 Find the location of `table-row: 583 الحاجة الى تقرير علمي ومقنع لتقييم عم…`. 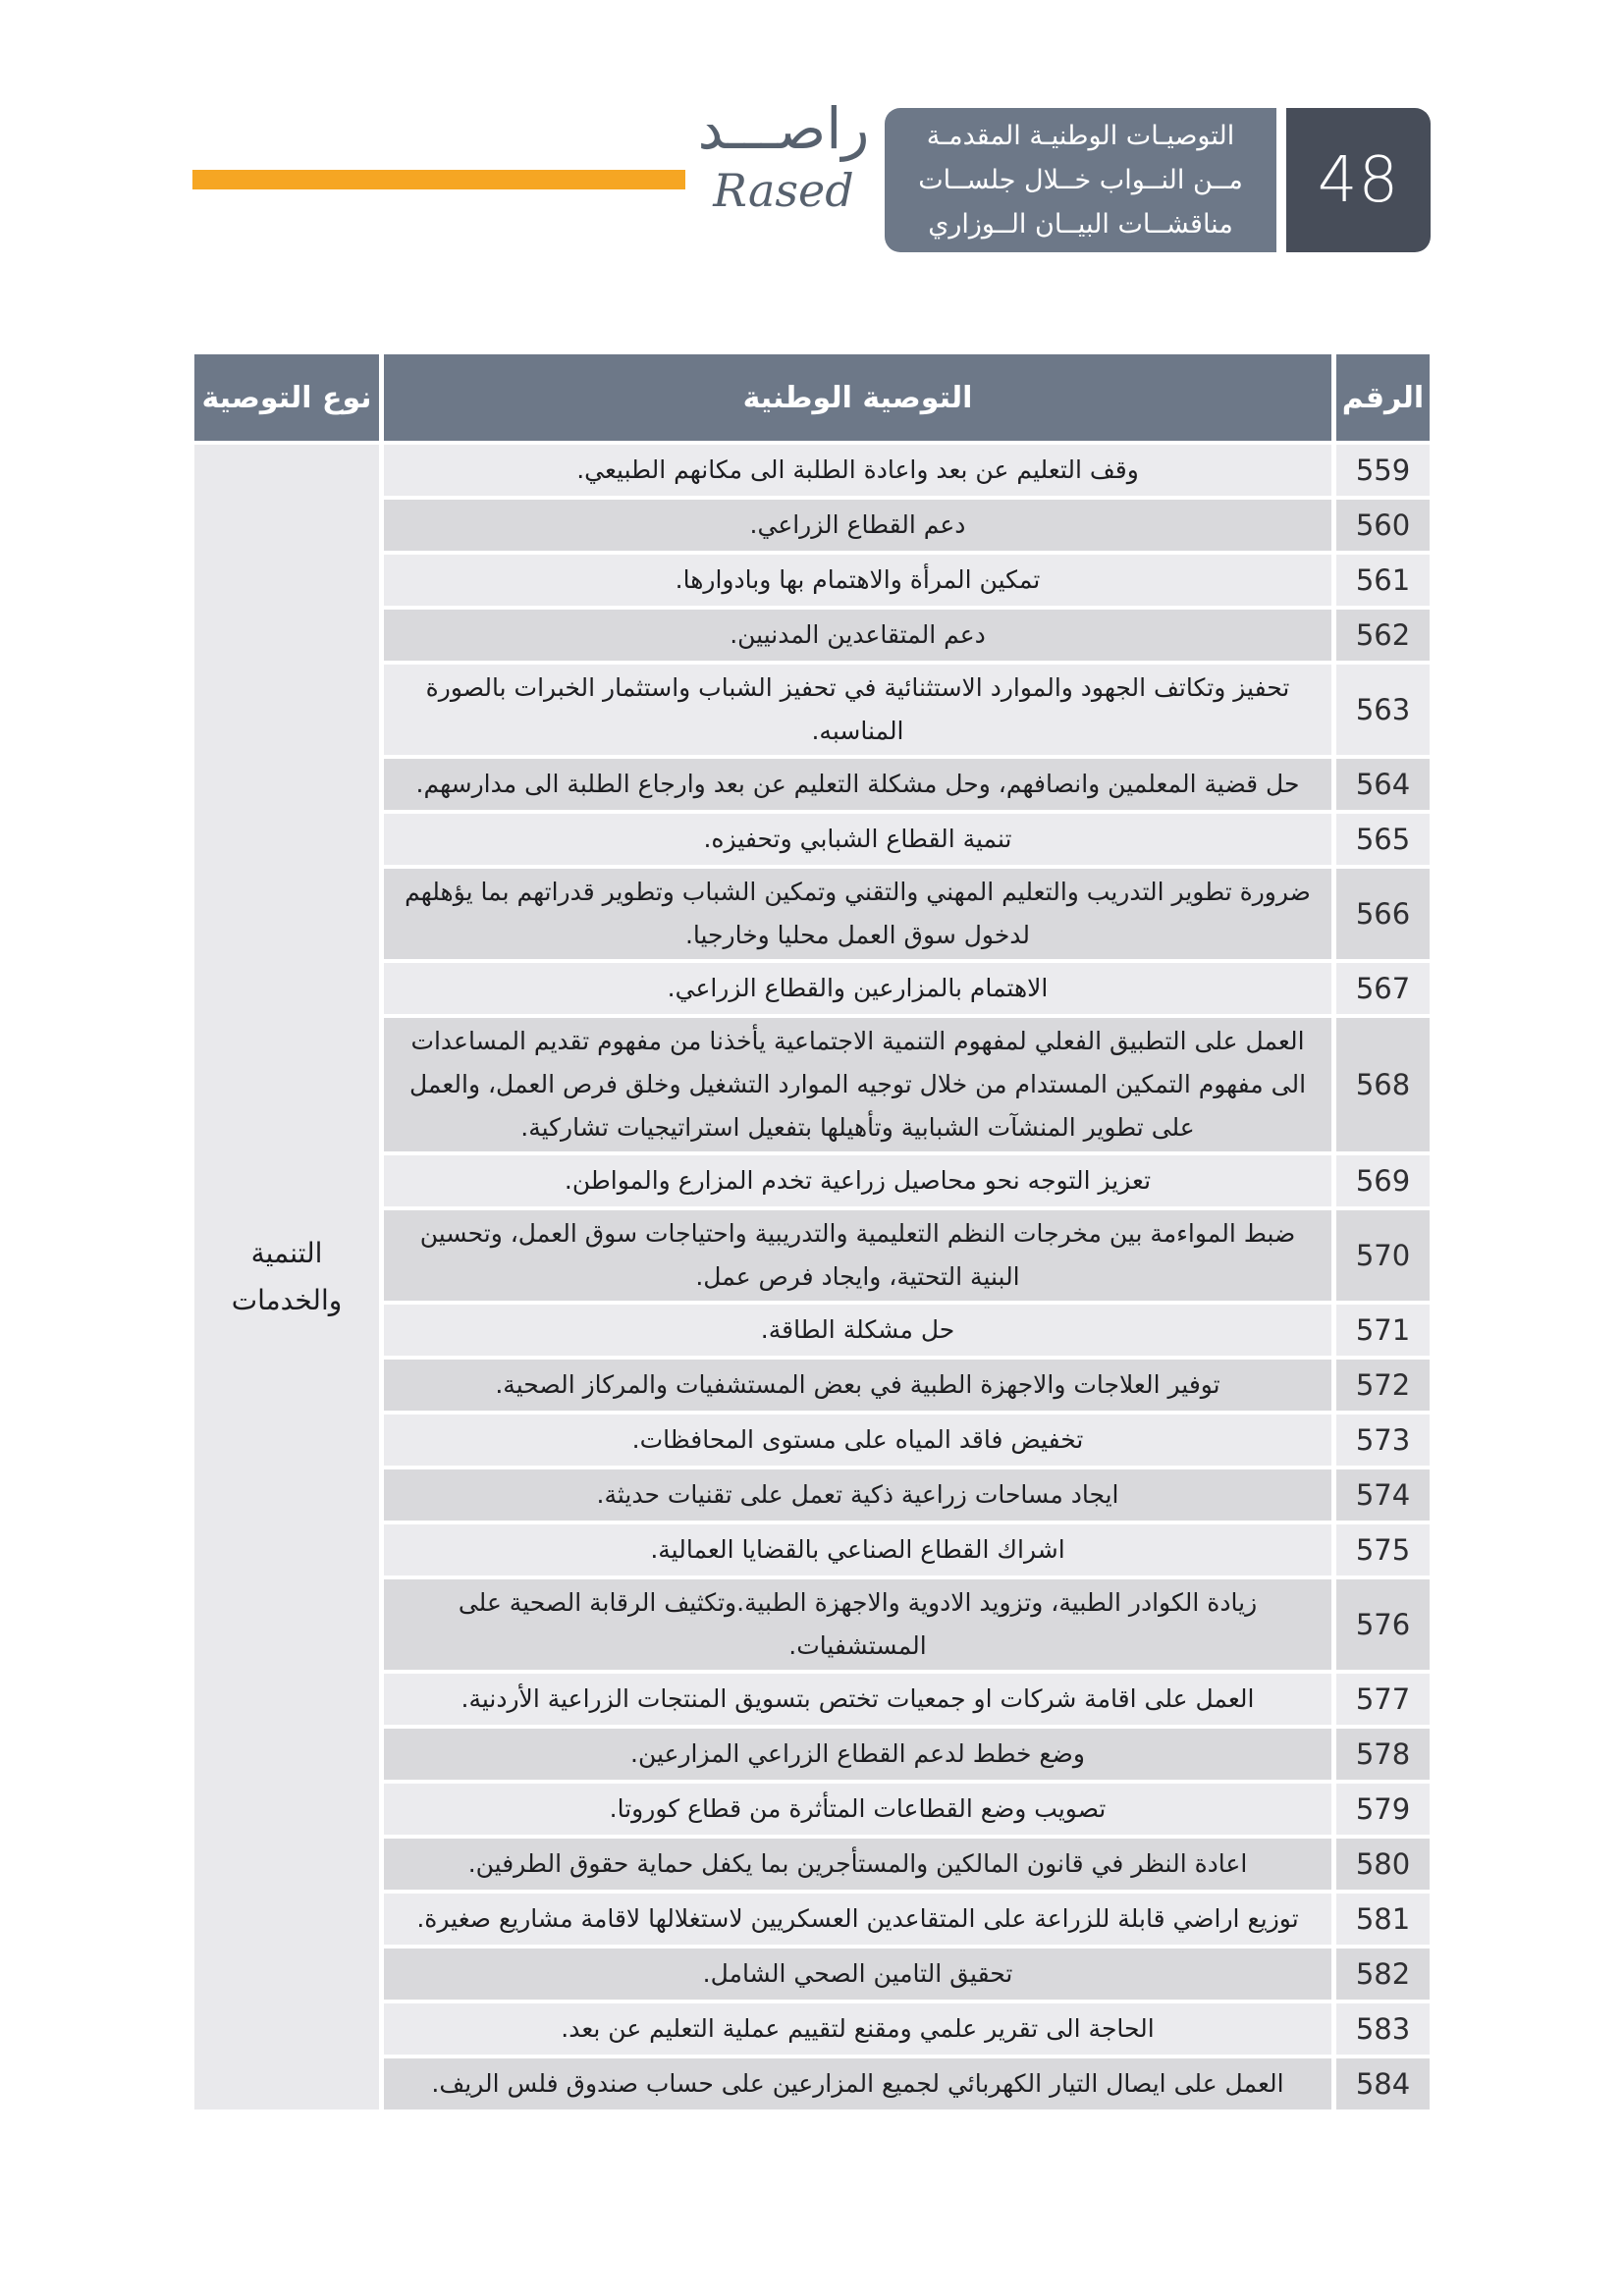

table-row: 583 الحاجة الى تقرير علمي ومقنع لتقييم عم… is located at coordinates (812, 2029).